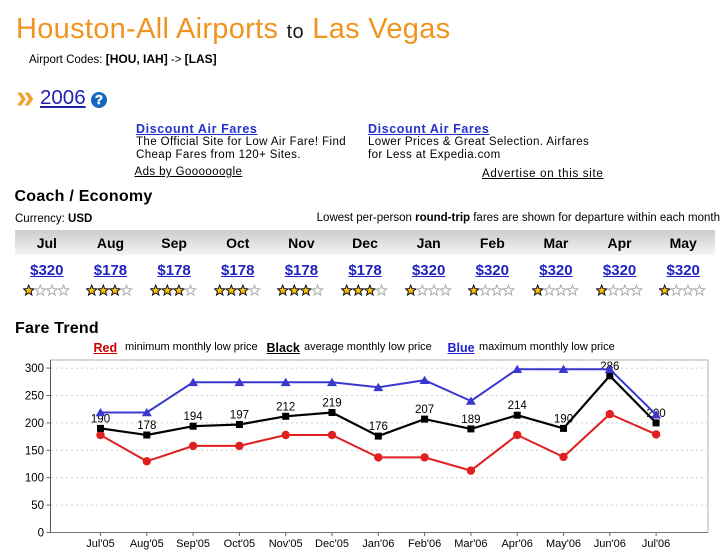 The height and width of the screenshot is (555, 727). What do you see at coordinates (610, 544) in the screenshot?
I see `svg-text: Jun'06` at bounding box center [610, 544].